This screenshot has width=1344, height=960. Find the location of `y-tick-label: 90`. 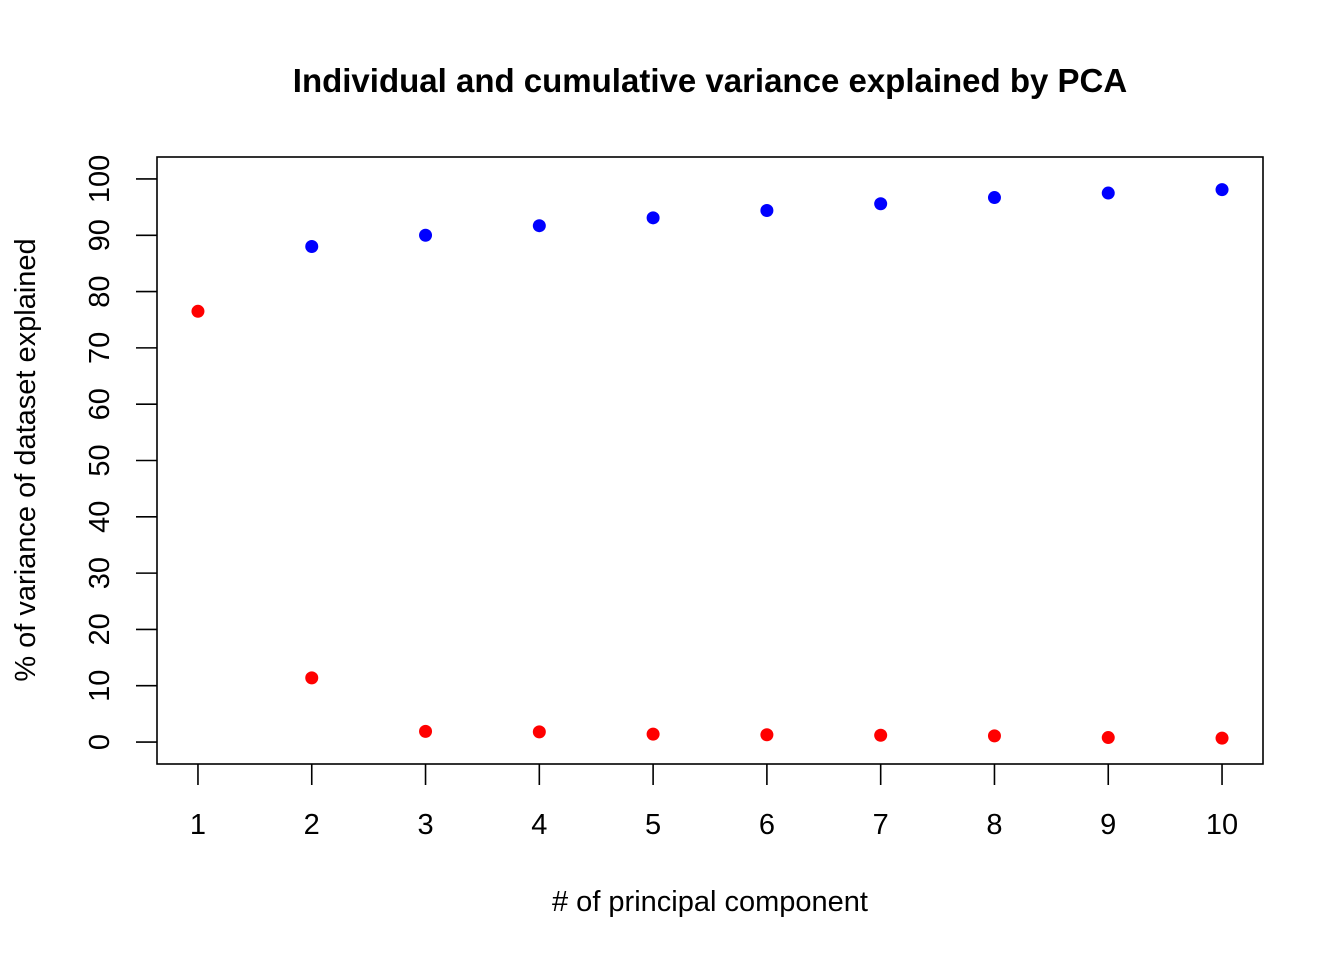

y-tick-label: 90 is located at coordinates (100, 235).